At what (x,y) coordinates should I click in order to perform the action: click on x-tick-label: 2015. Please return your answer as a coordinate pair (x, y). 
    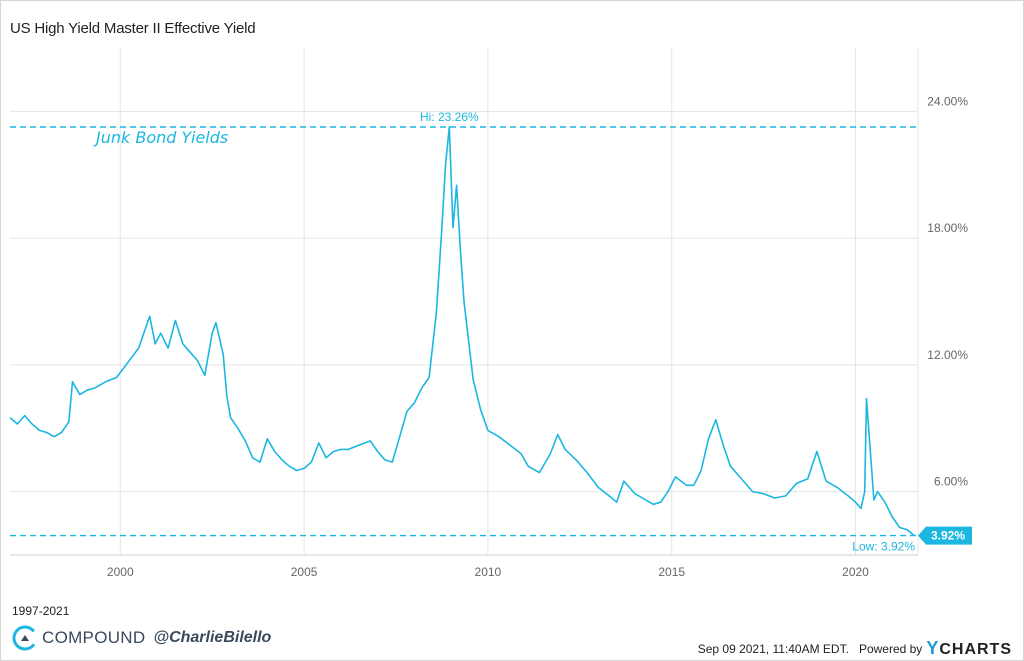
    Looking at the image, I should click on (671, 572).